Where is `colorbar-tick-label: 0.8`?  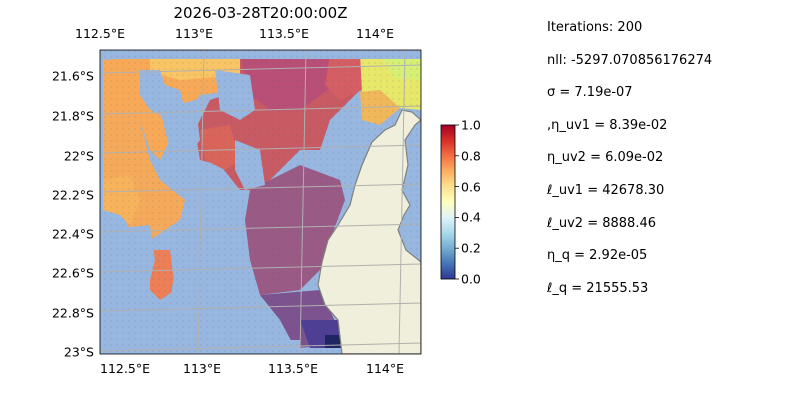 colorbar-tick-label: 0.8 is located at coordinates (471, 156).